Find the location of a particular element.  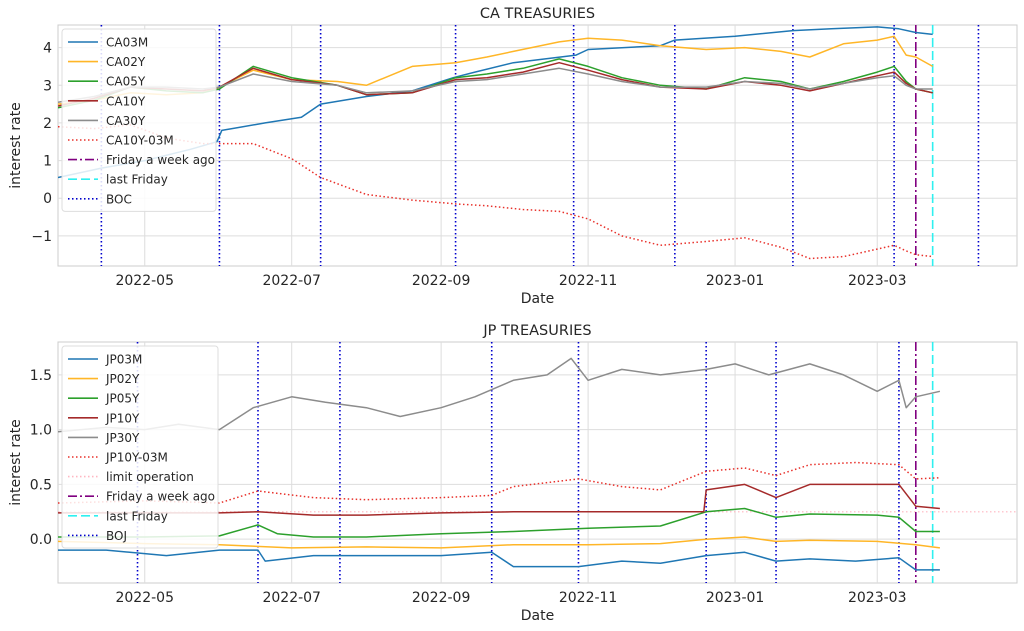

chart1-legend-label: Friday a week ago is located at coordinates (160, 160).